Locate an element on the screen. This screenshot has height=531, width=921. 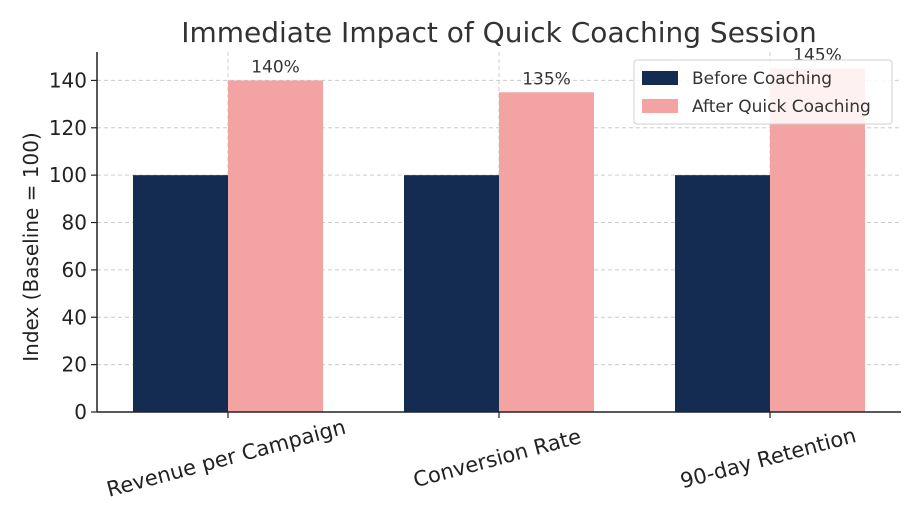
bar-before-coaching-90-day-retention is located at coordinates (722, 293).